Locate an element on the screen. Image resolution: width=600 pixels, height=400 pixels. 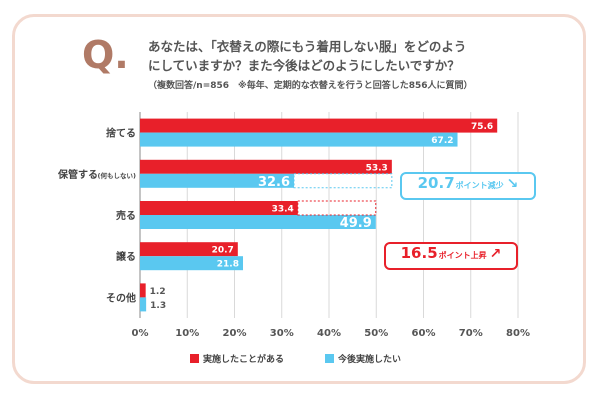
callout-decrease: 20.7 ポイント減少 ↘ is located at coordinates (468, 186).